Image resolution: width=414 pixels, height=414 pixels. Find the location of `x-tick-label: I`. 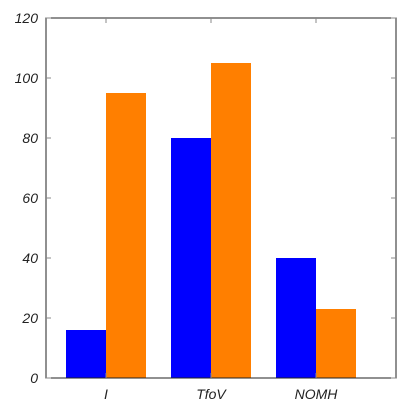

x-tick-label: I is located at coordinates (106, 394).